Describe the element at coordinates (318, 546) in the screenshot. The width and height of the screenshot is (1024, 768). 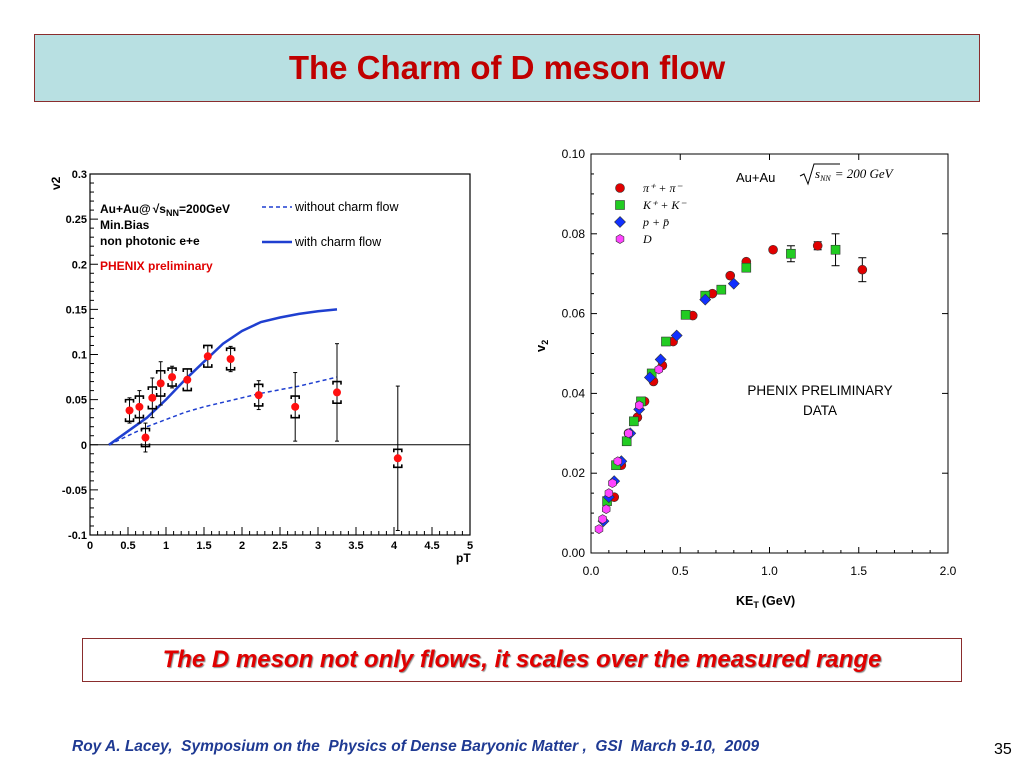
I see `left-xtick-label: 3` at that location.